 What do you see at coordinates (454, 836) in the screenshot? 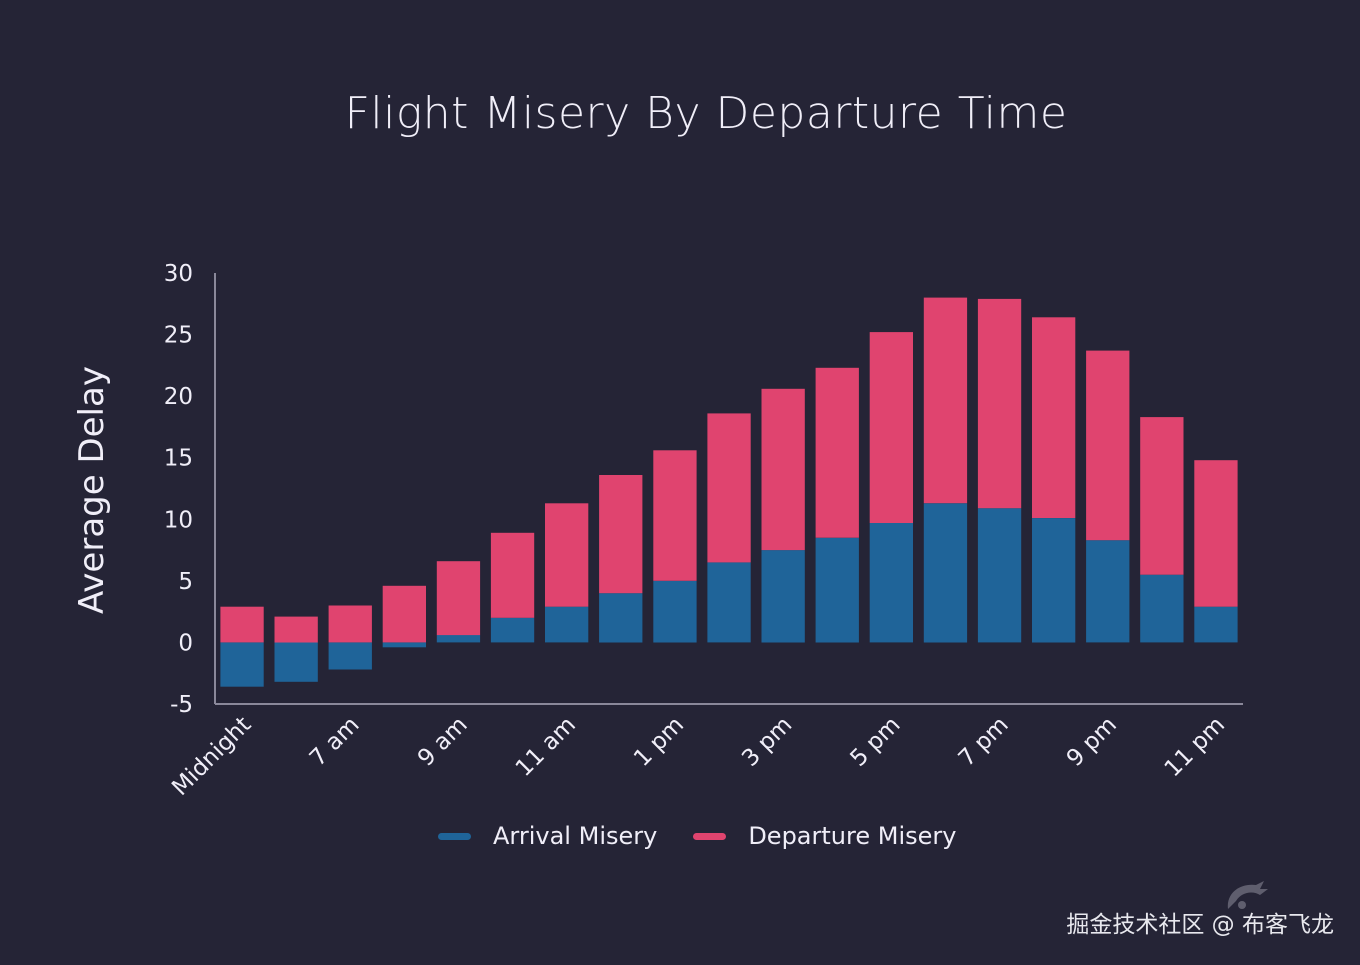
I see `legend-swatch-arrival` at bounding box center [454, 836].